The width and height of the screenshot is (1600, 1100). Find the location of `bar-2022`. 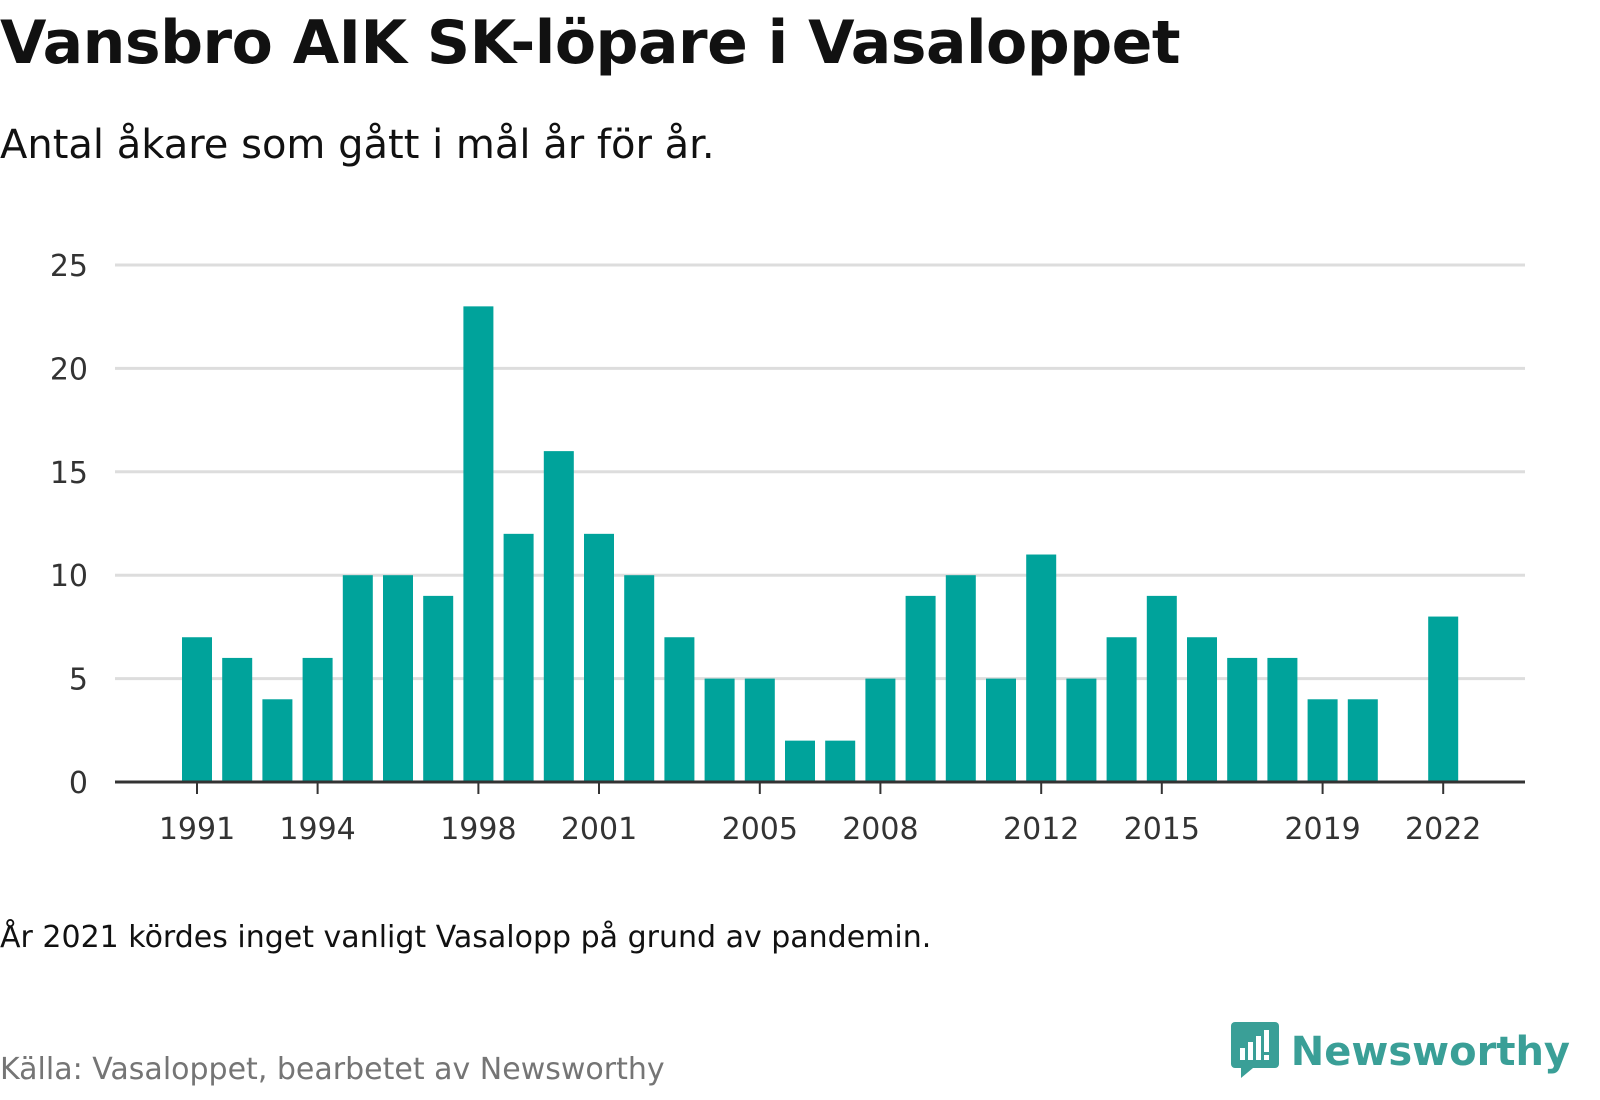

bar-2022 is located at coordinates (1443, 699).